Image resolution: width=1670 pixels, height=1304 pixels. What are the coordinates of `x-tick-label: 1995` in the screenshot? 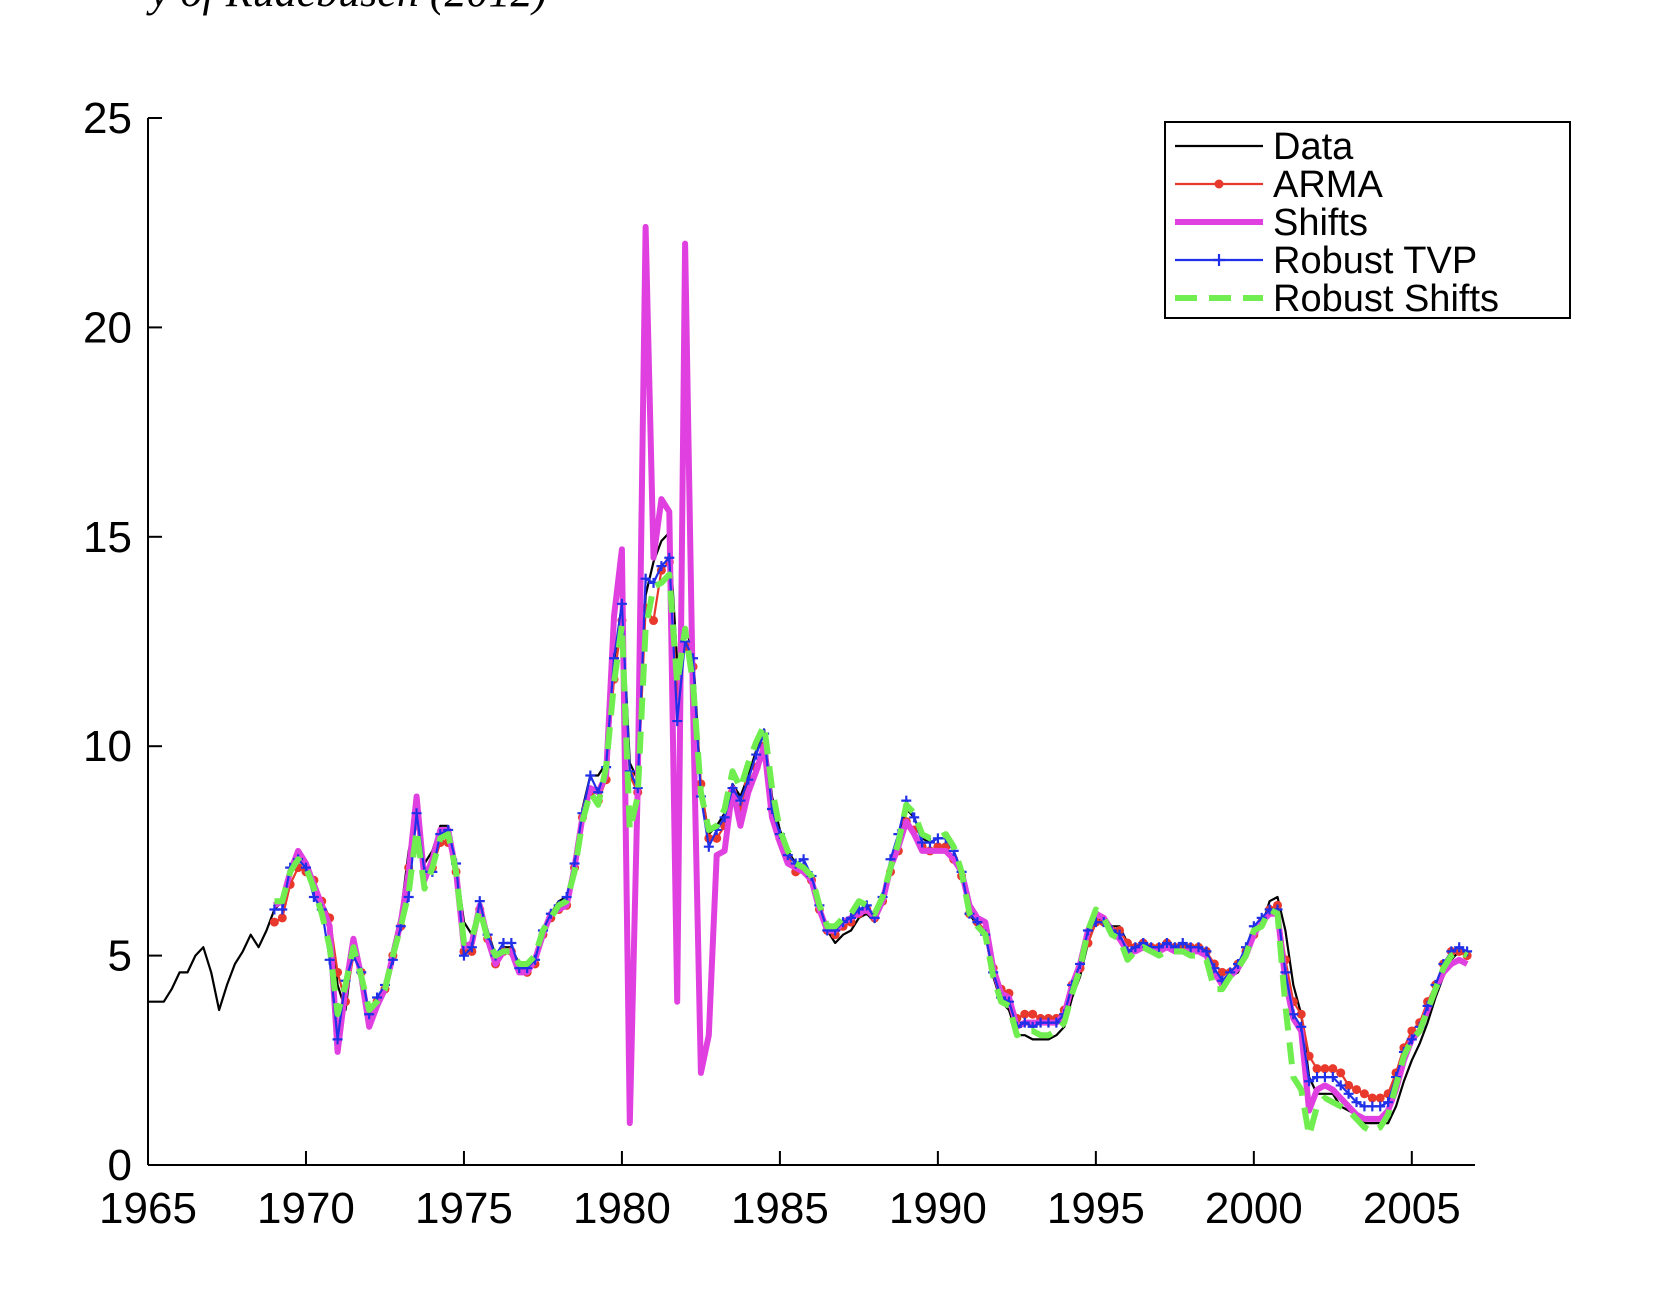 It's located at (1096, 1208).